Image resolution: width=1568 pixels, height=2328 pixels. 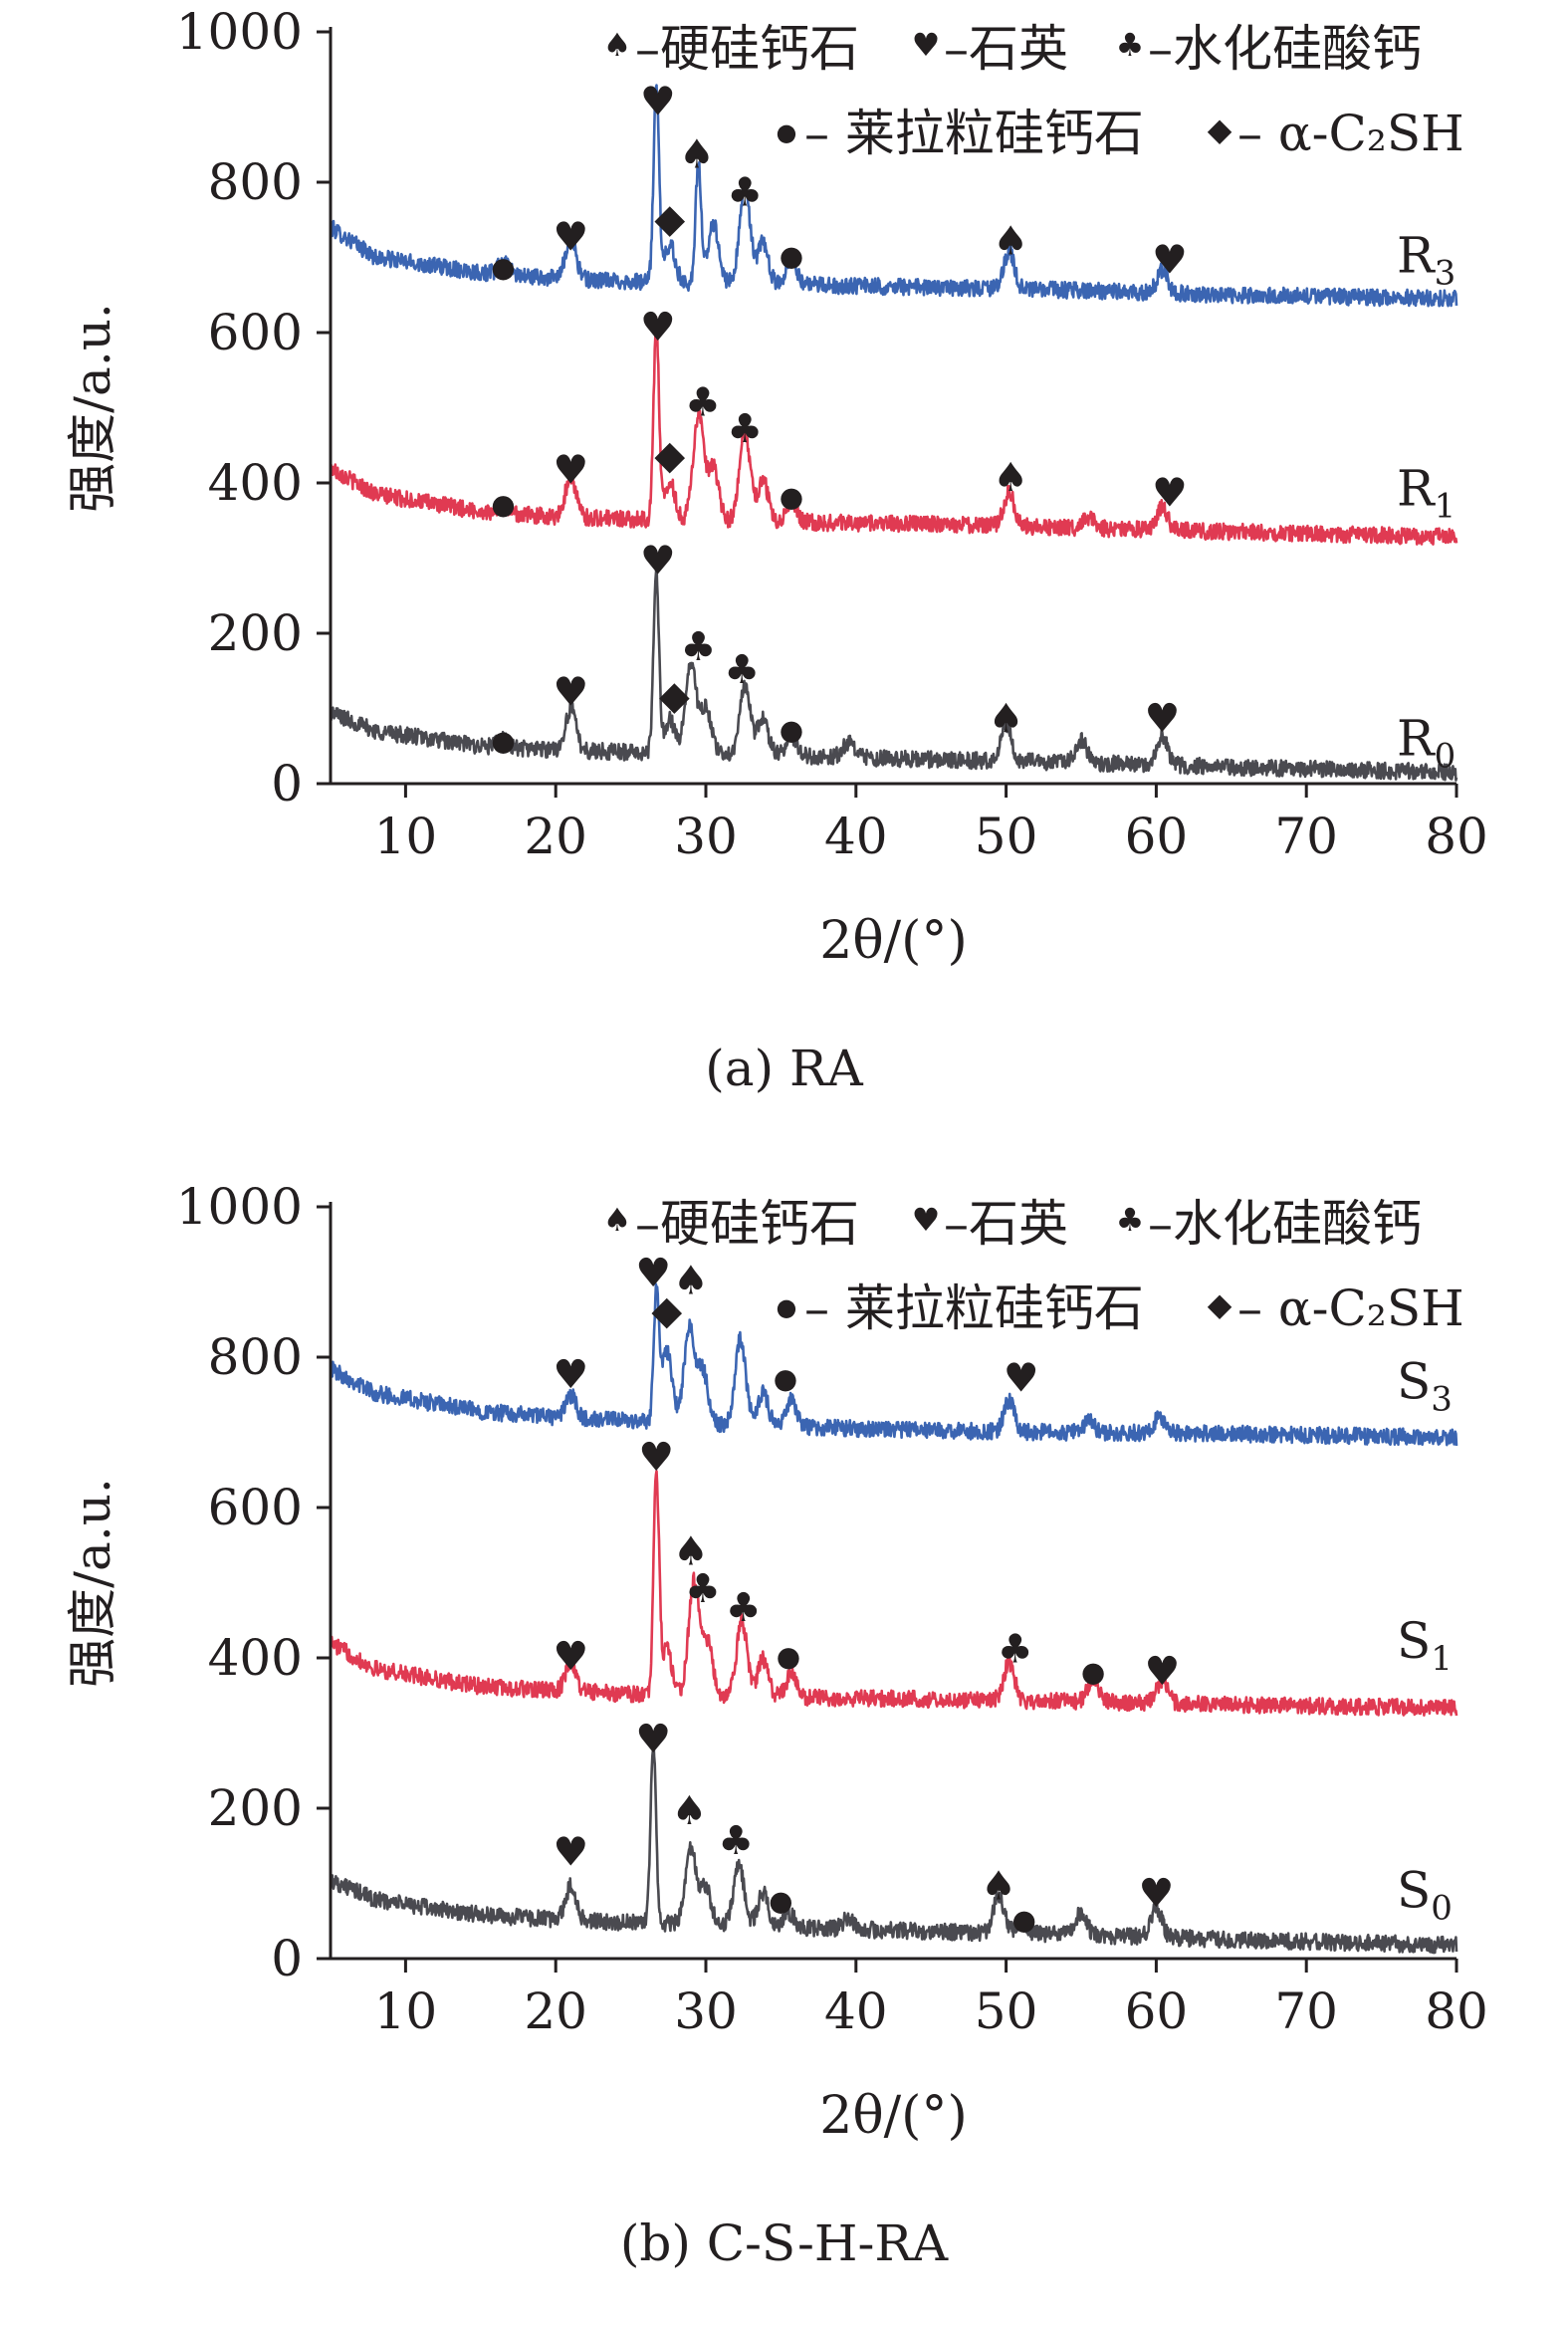 I want to click on series-label-subscript: 1, so click(x=1446, y=507).